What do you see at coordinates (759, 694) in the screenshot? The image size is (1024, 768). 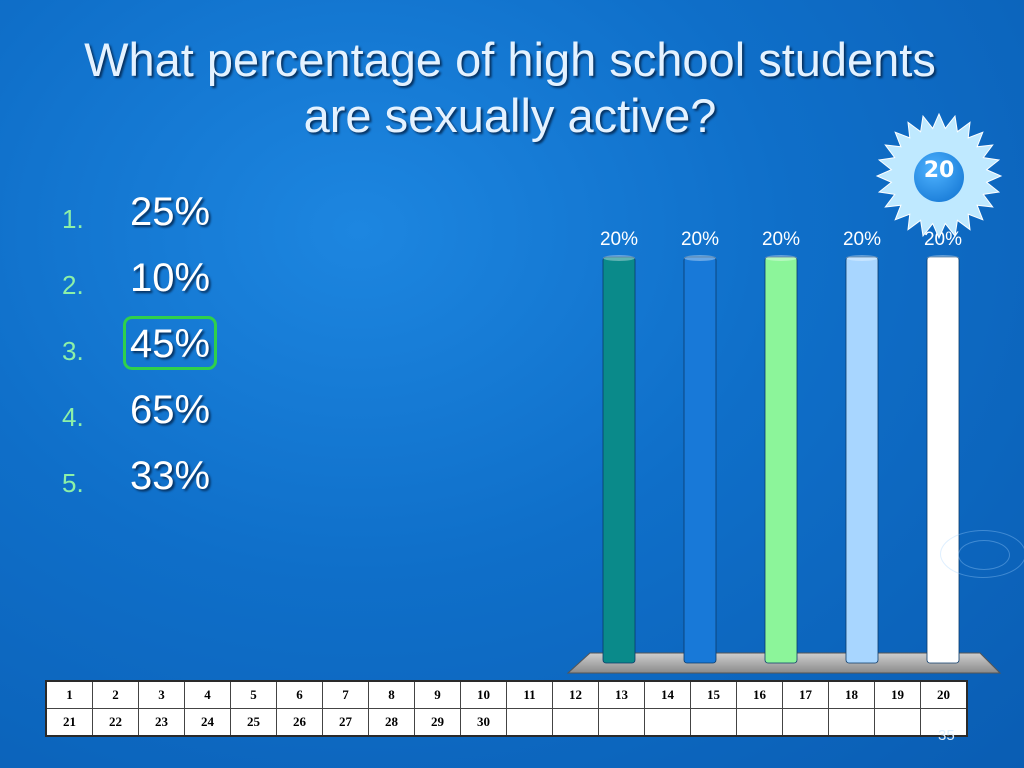 I see `grid-cell: 16` at bounding box center [759, 694].